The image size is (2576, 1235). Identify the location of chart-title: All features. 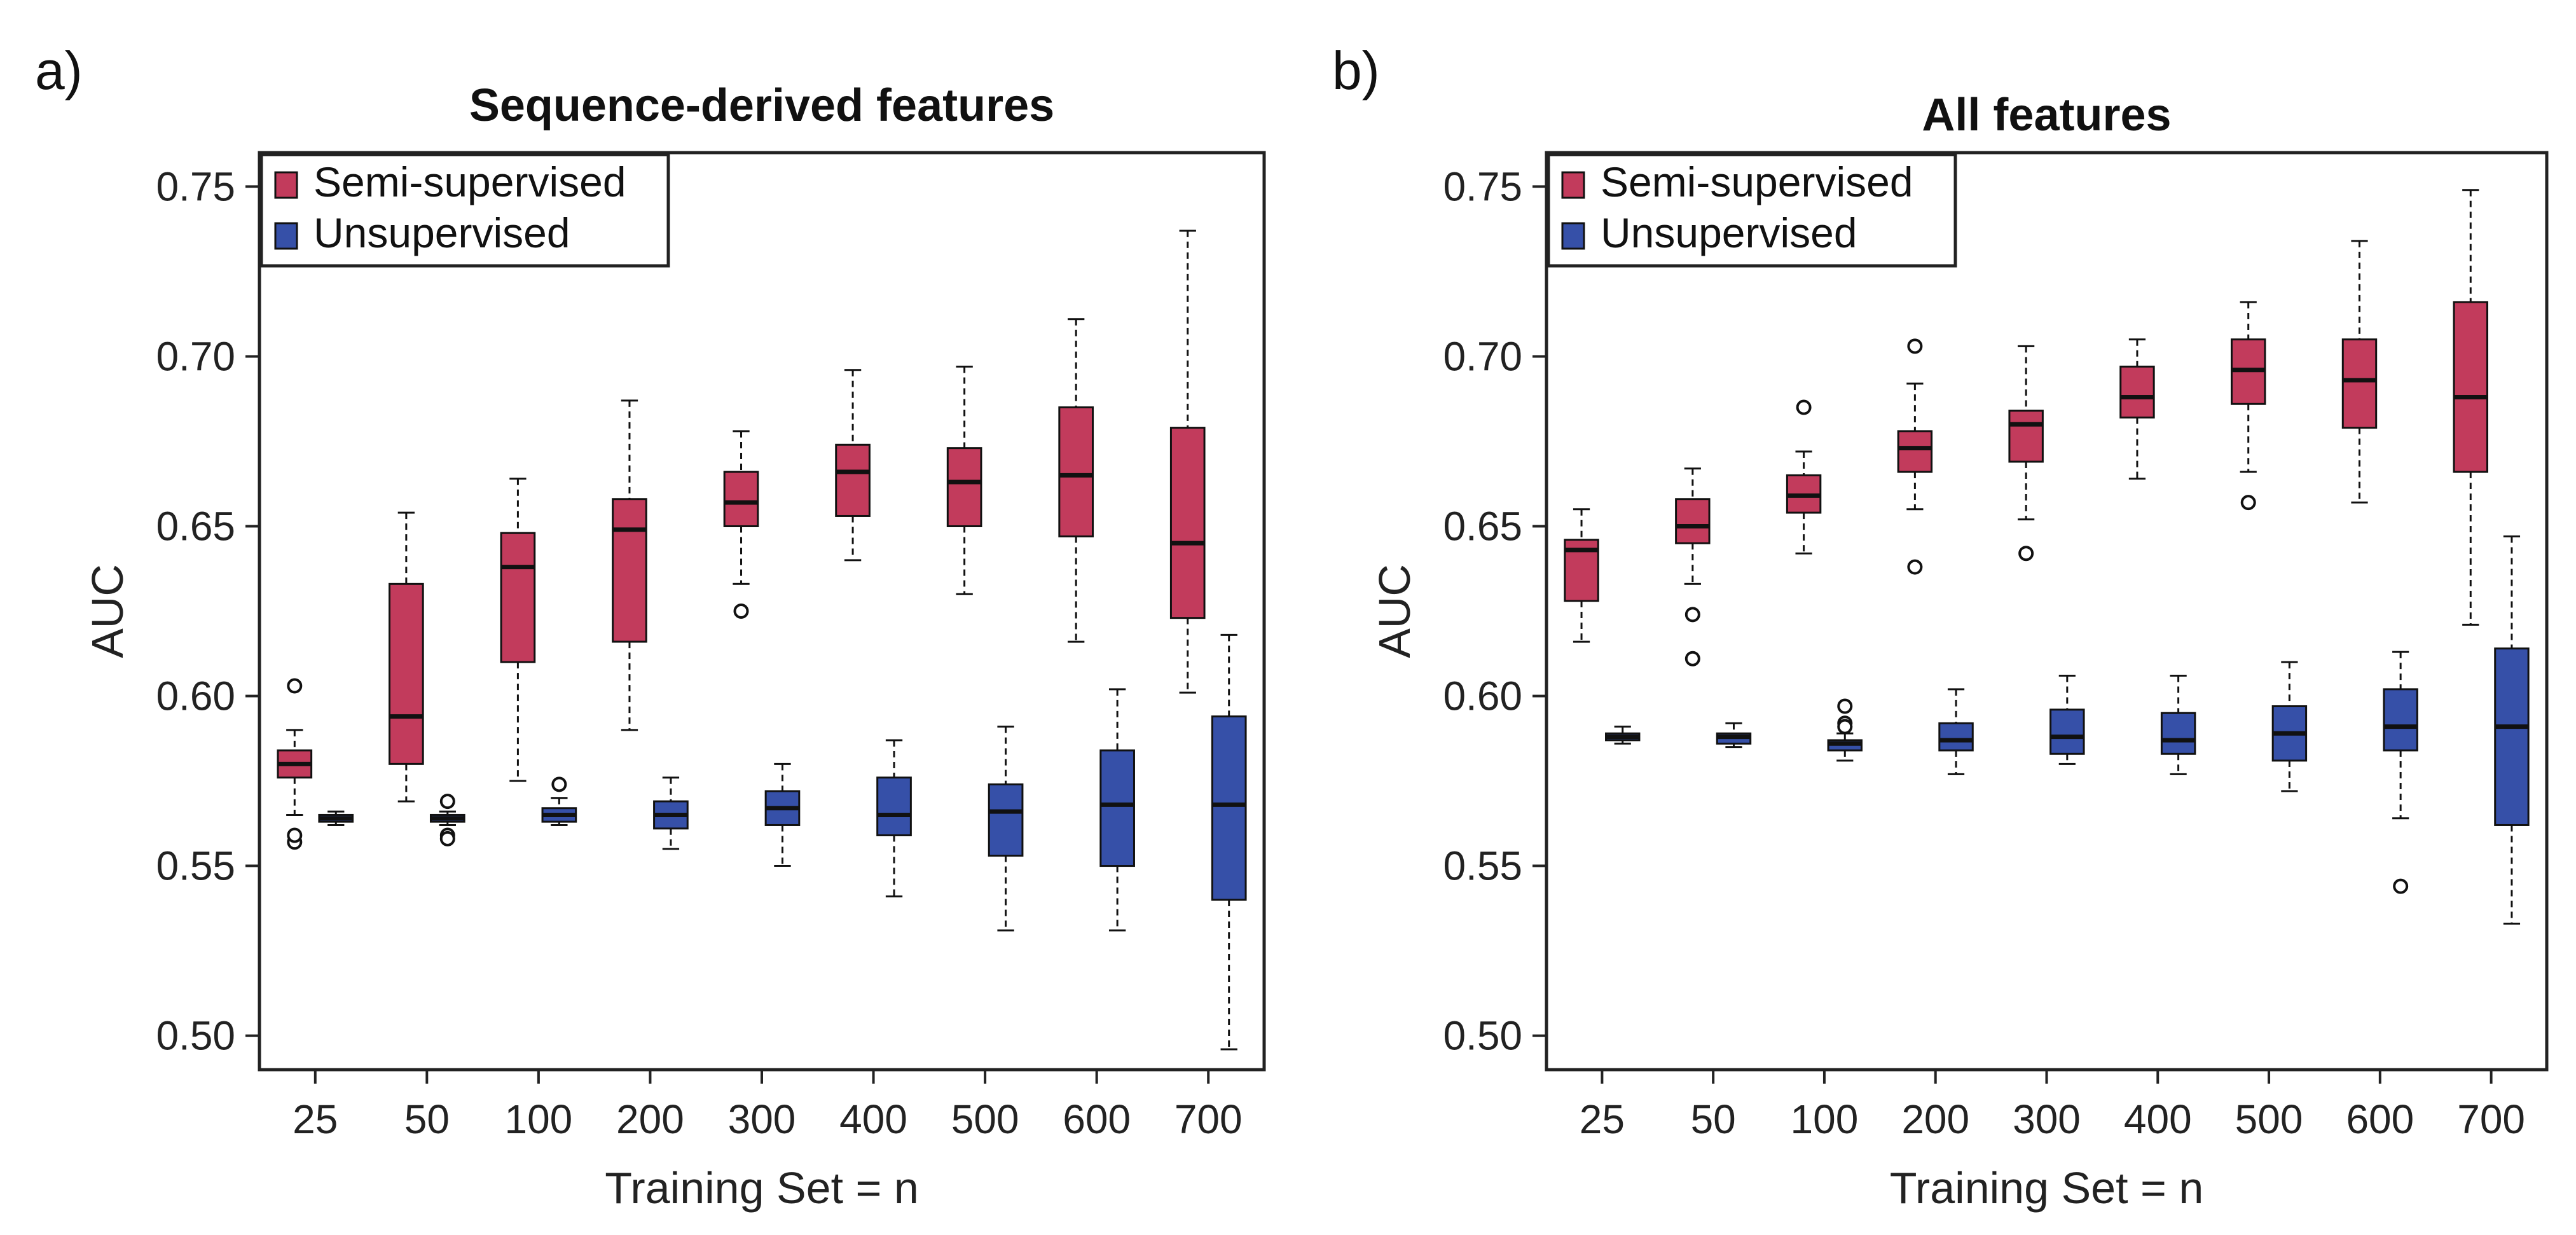
(2046, 115).